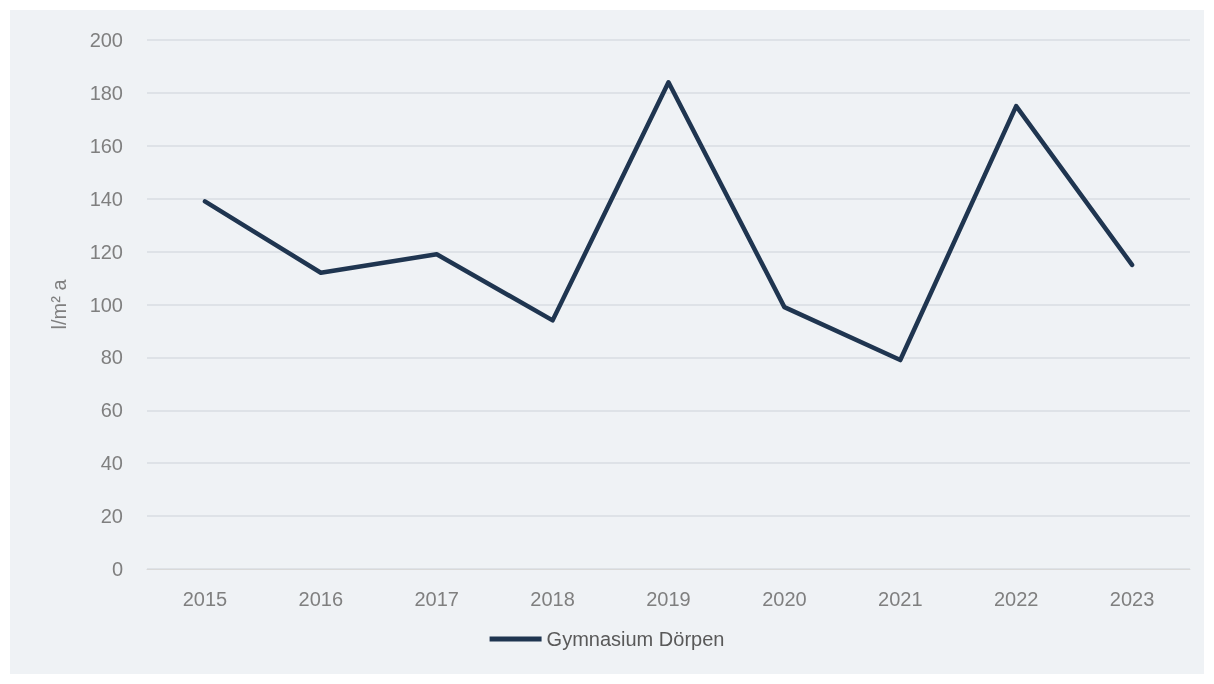 This screenshot has width=1214, height=684. I want to click on y-tick-label: 140, so click(106, 198).